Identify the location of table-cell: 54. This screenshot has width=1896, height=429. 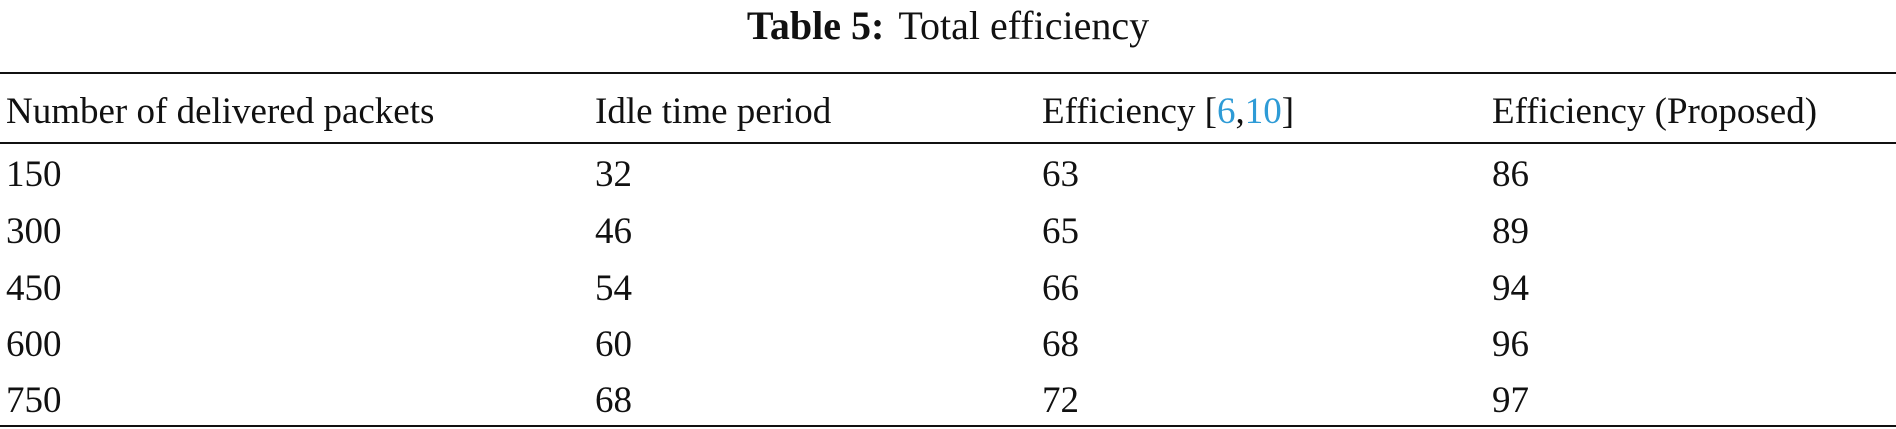
(613, 288).